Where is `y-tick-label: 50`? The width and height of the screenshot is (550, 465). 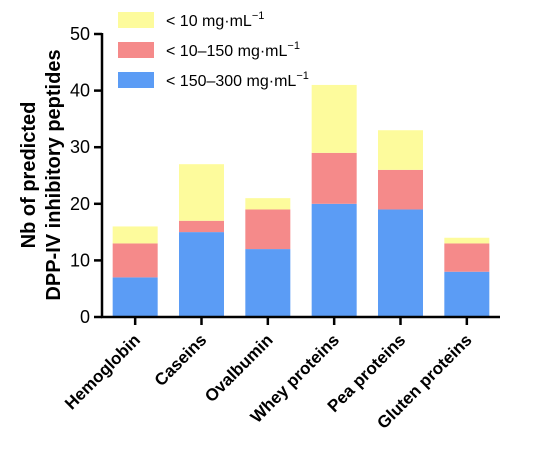
y-tick-label: 50 is located at coordinates (80, 34).